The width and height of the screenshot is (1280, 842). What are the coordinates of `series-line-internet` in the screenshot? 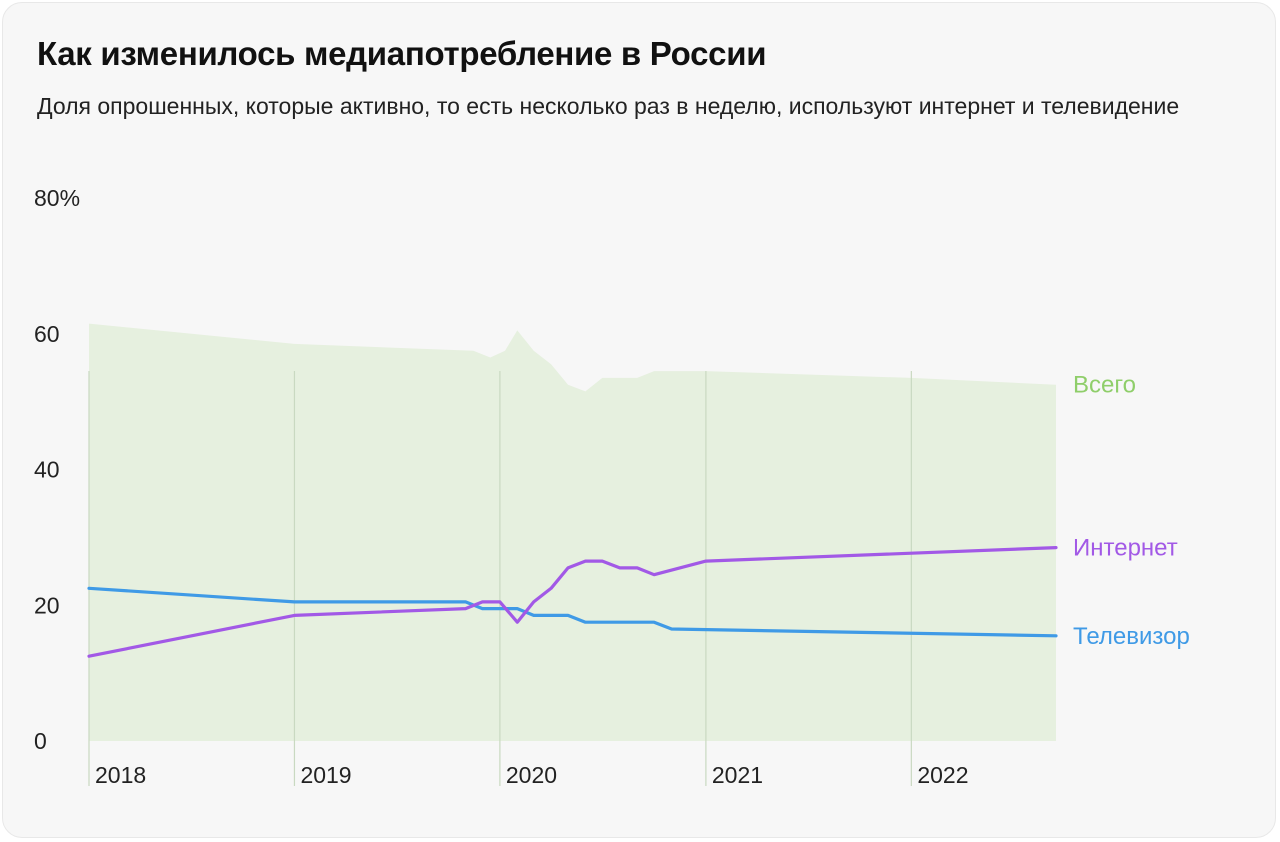 It's located at (572, 601).